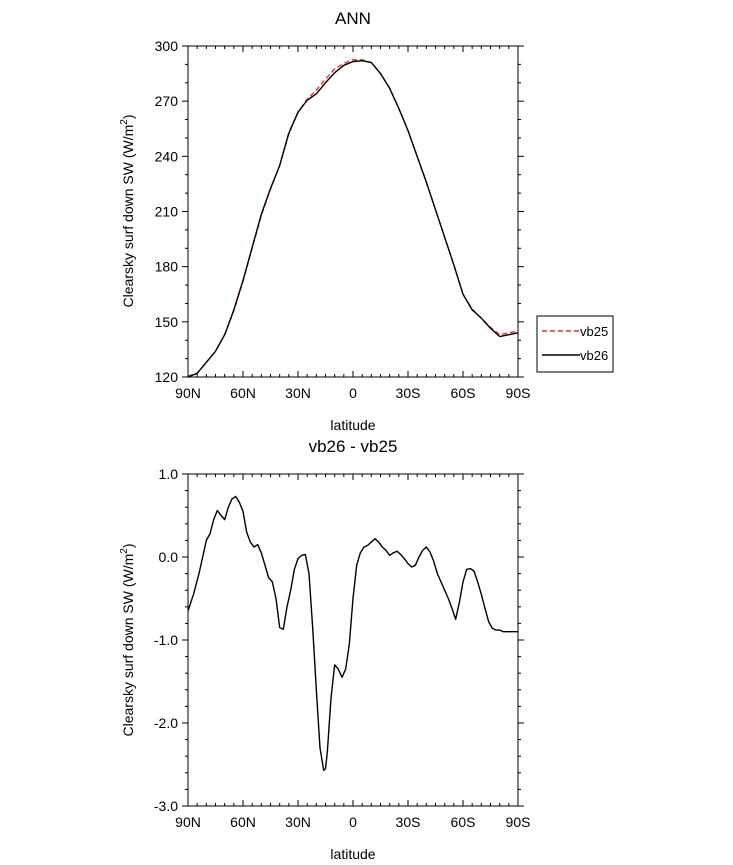 This screenshot has height=865, width=733. What do you see at coordinates (353, 822) in the screenshot?
I see `bottom-x-tick-label: 0` at bounding box center [353, 822].